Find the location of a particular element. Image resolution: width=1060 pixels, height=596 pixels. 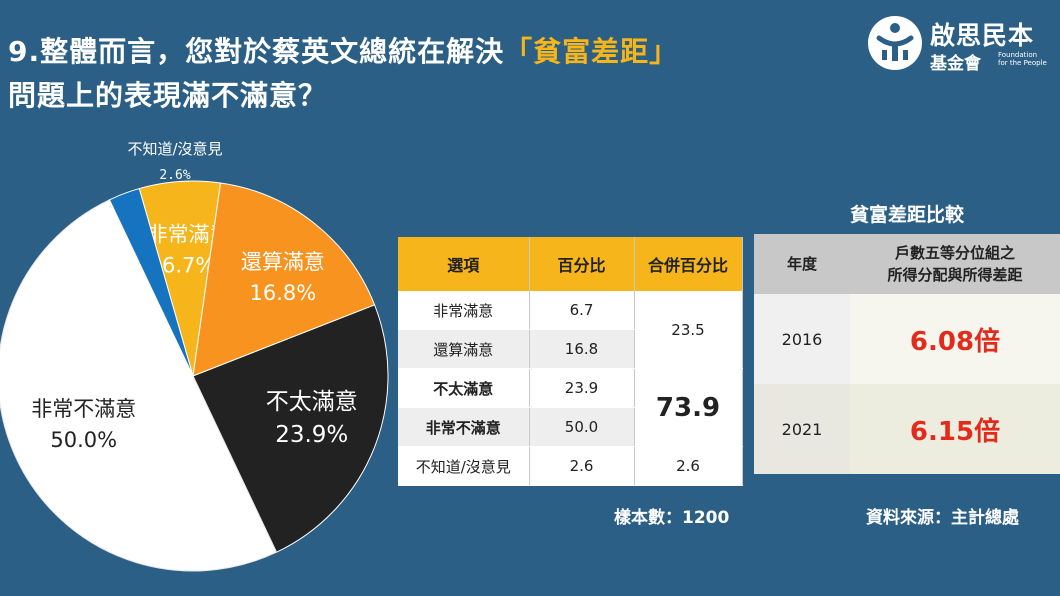

gap-value-cell: 6.15倍 is located at coordinates (955, 429).